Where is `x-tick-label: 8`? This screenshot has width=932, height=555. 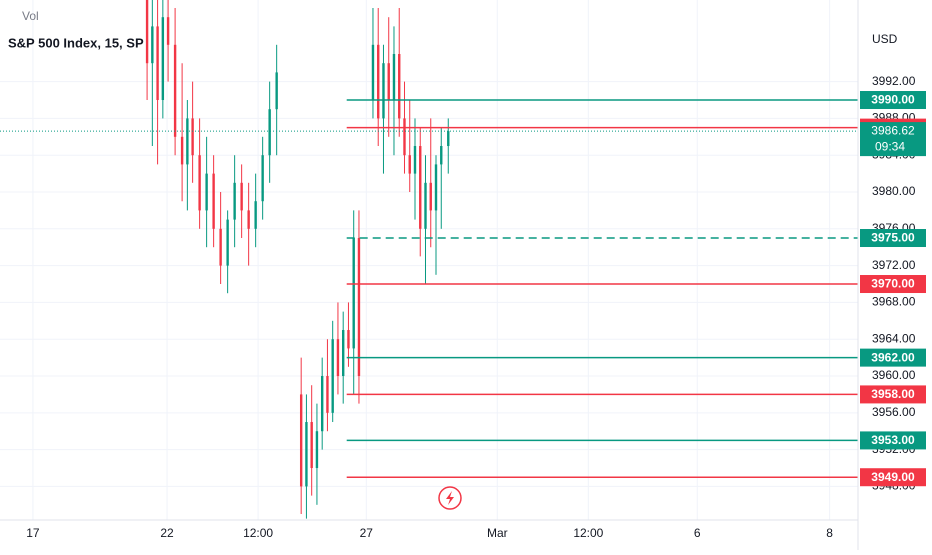 x-tick-label: 8 is located at coordinates (829, 533).